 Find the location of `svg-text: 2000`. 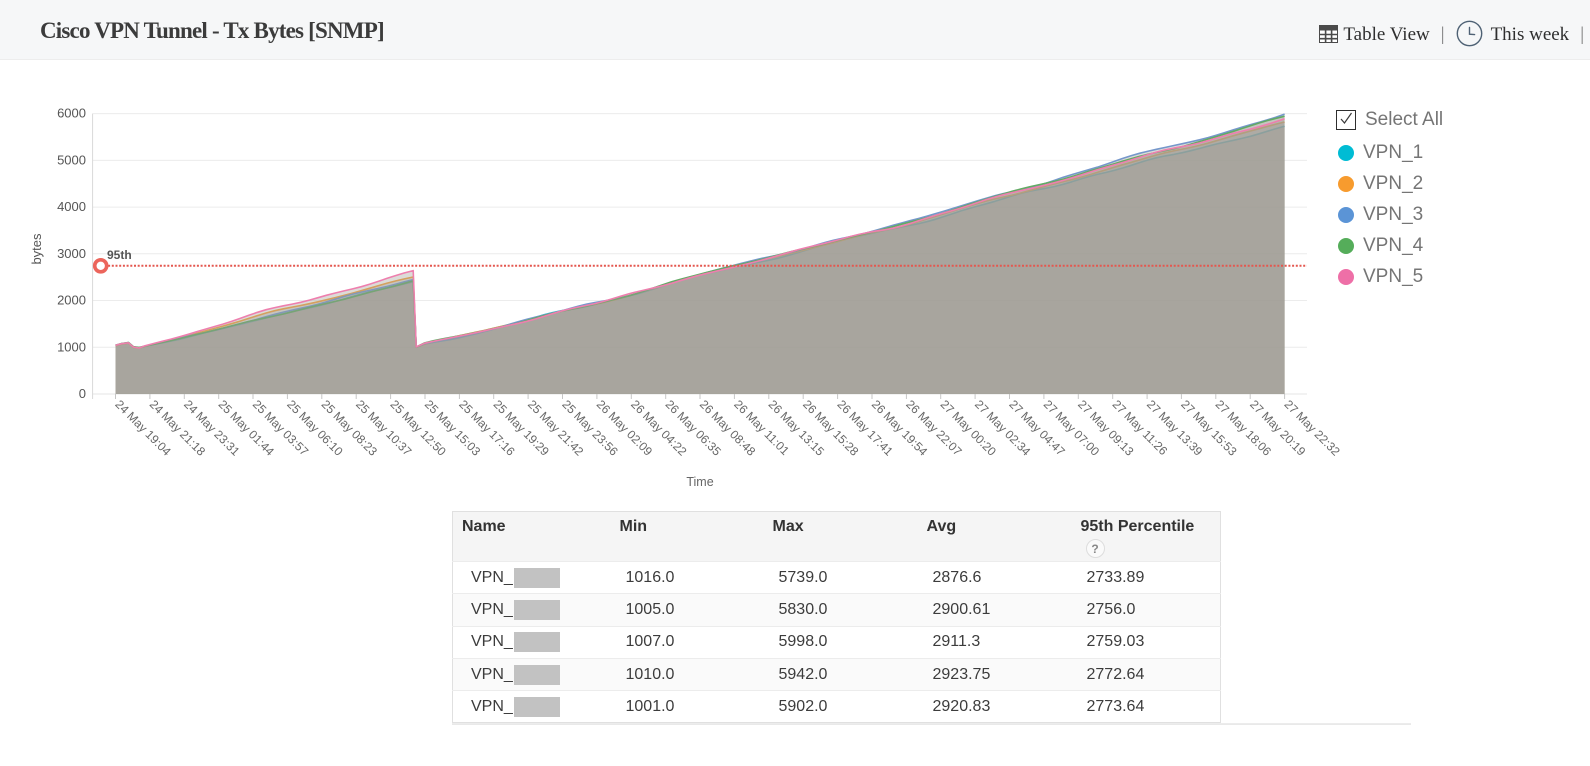

svg-text: 2000 is located at coordinates (71, 300).